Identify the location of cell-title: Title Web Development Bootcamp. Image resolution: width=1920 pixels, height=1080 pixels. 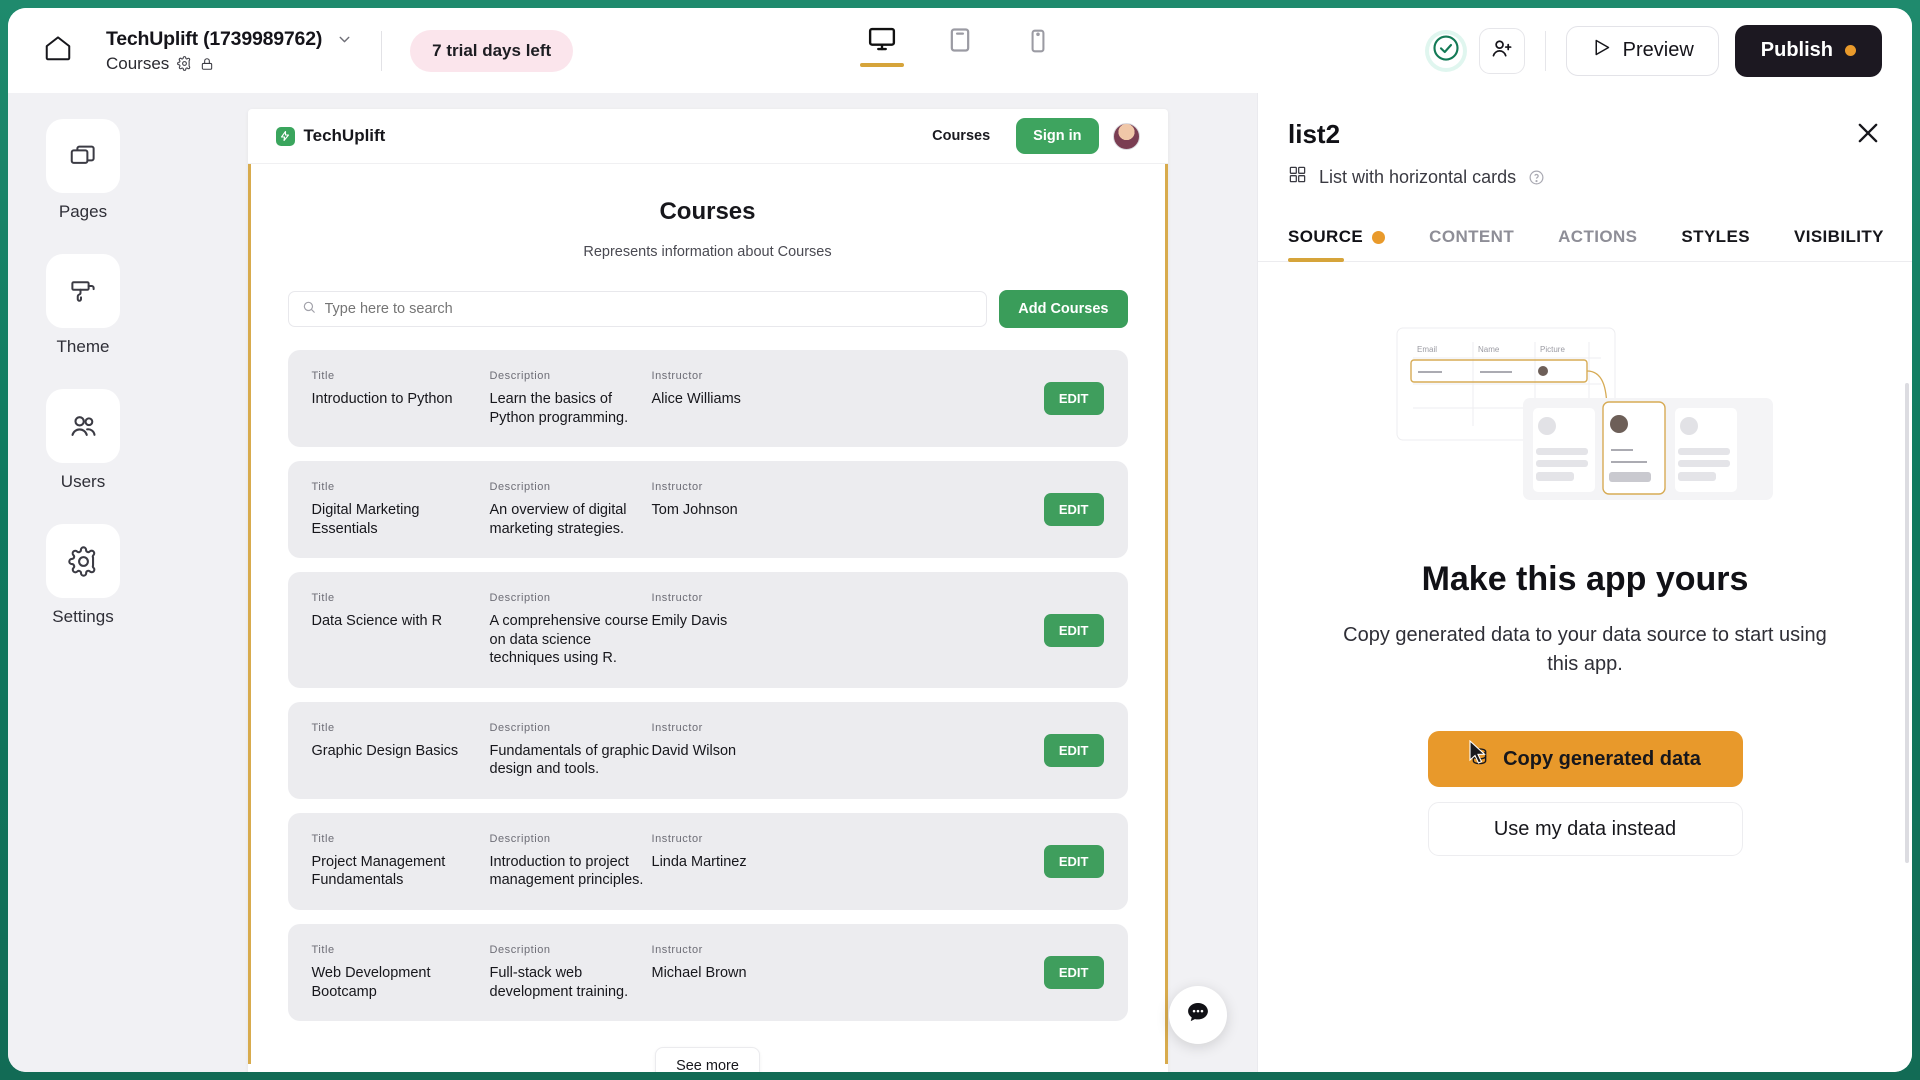
(401, 972).